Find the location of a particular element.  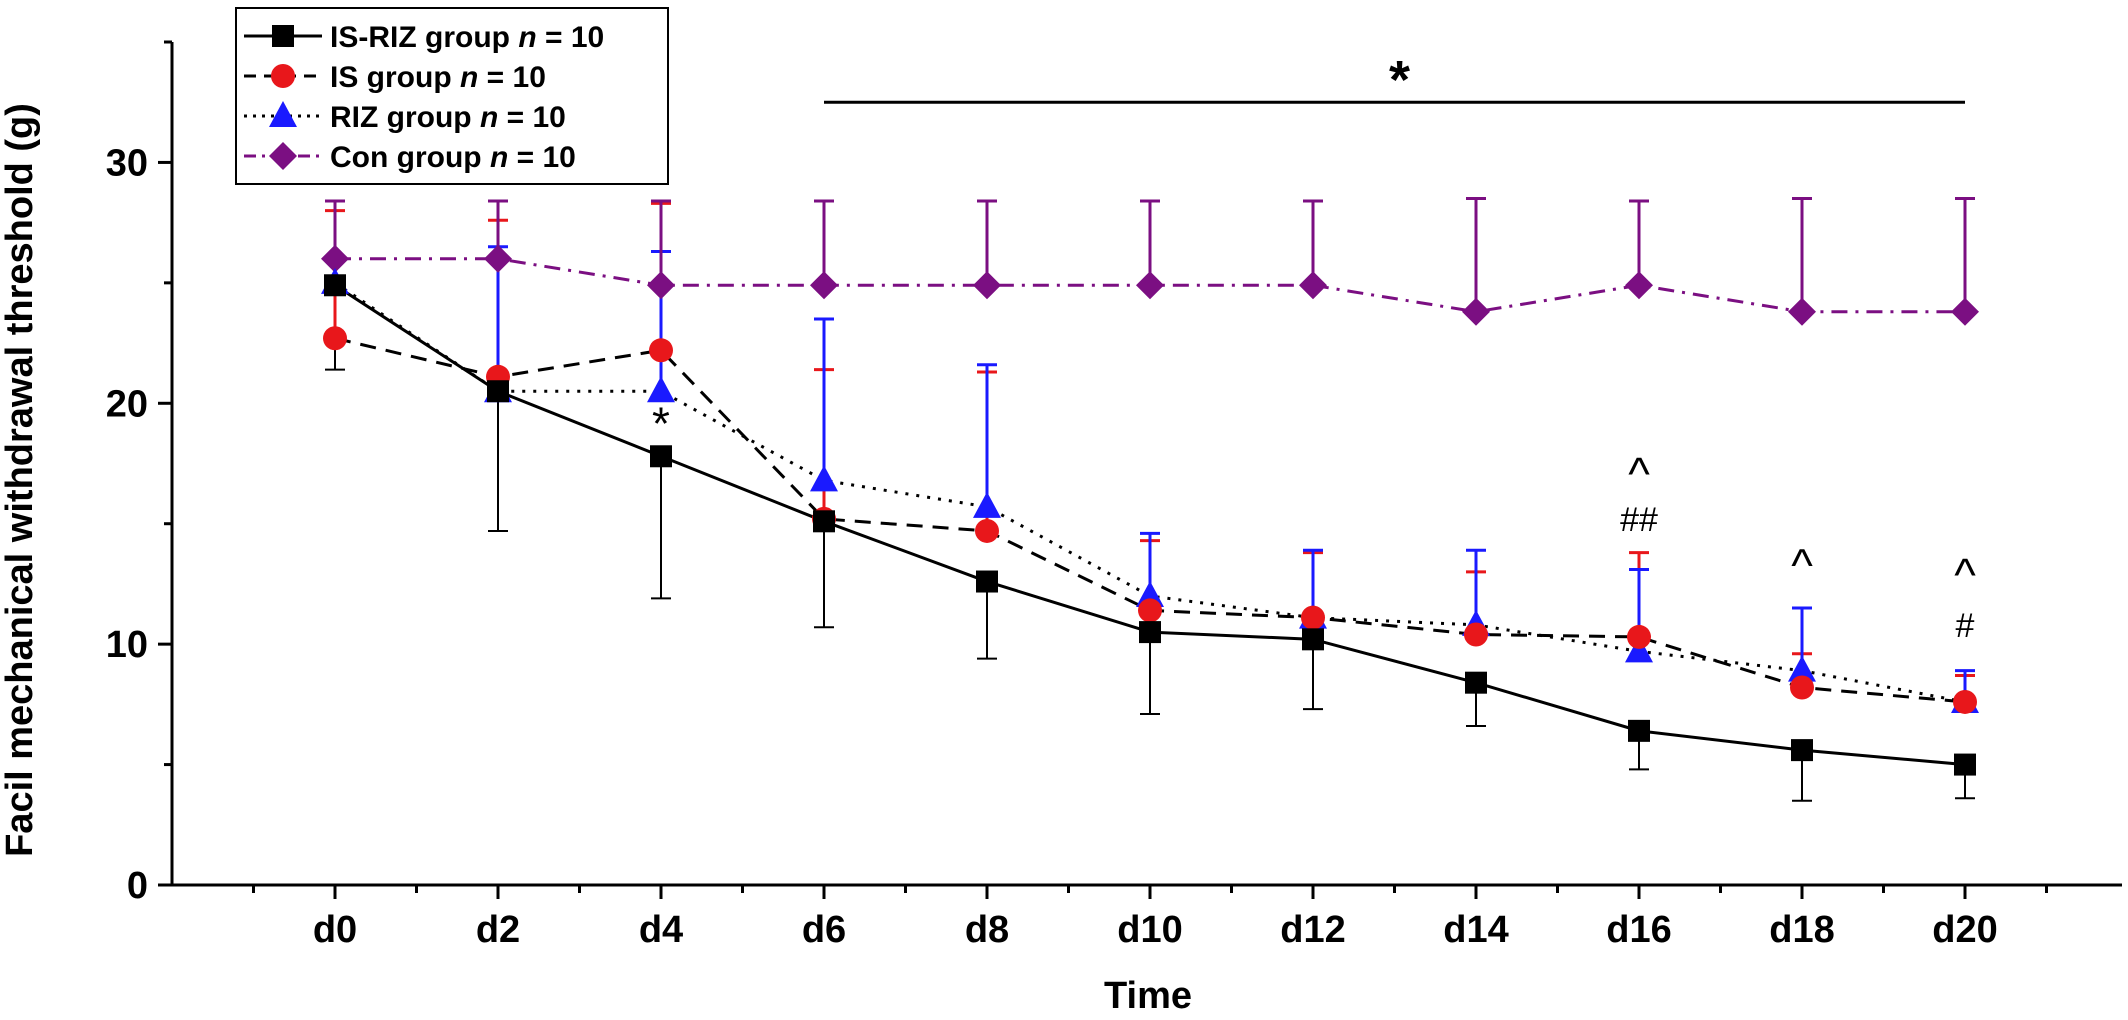

annotation: * is located at coordinates (661, 423).